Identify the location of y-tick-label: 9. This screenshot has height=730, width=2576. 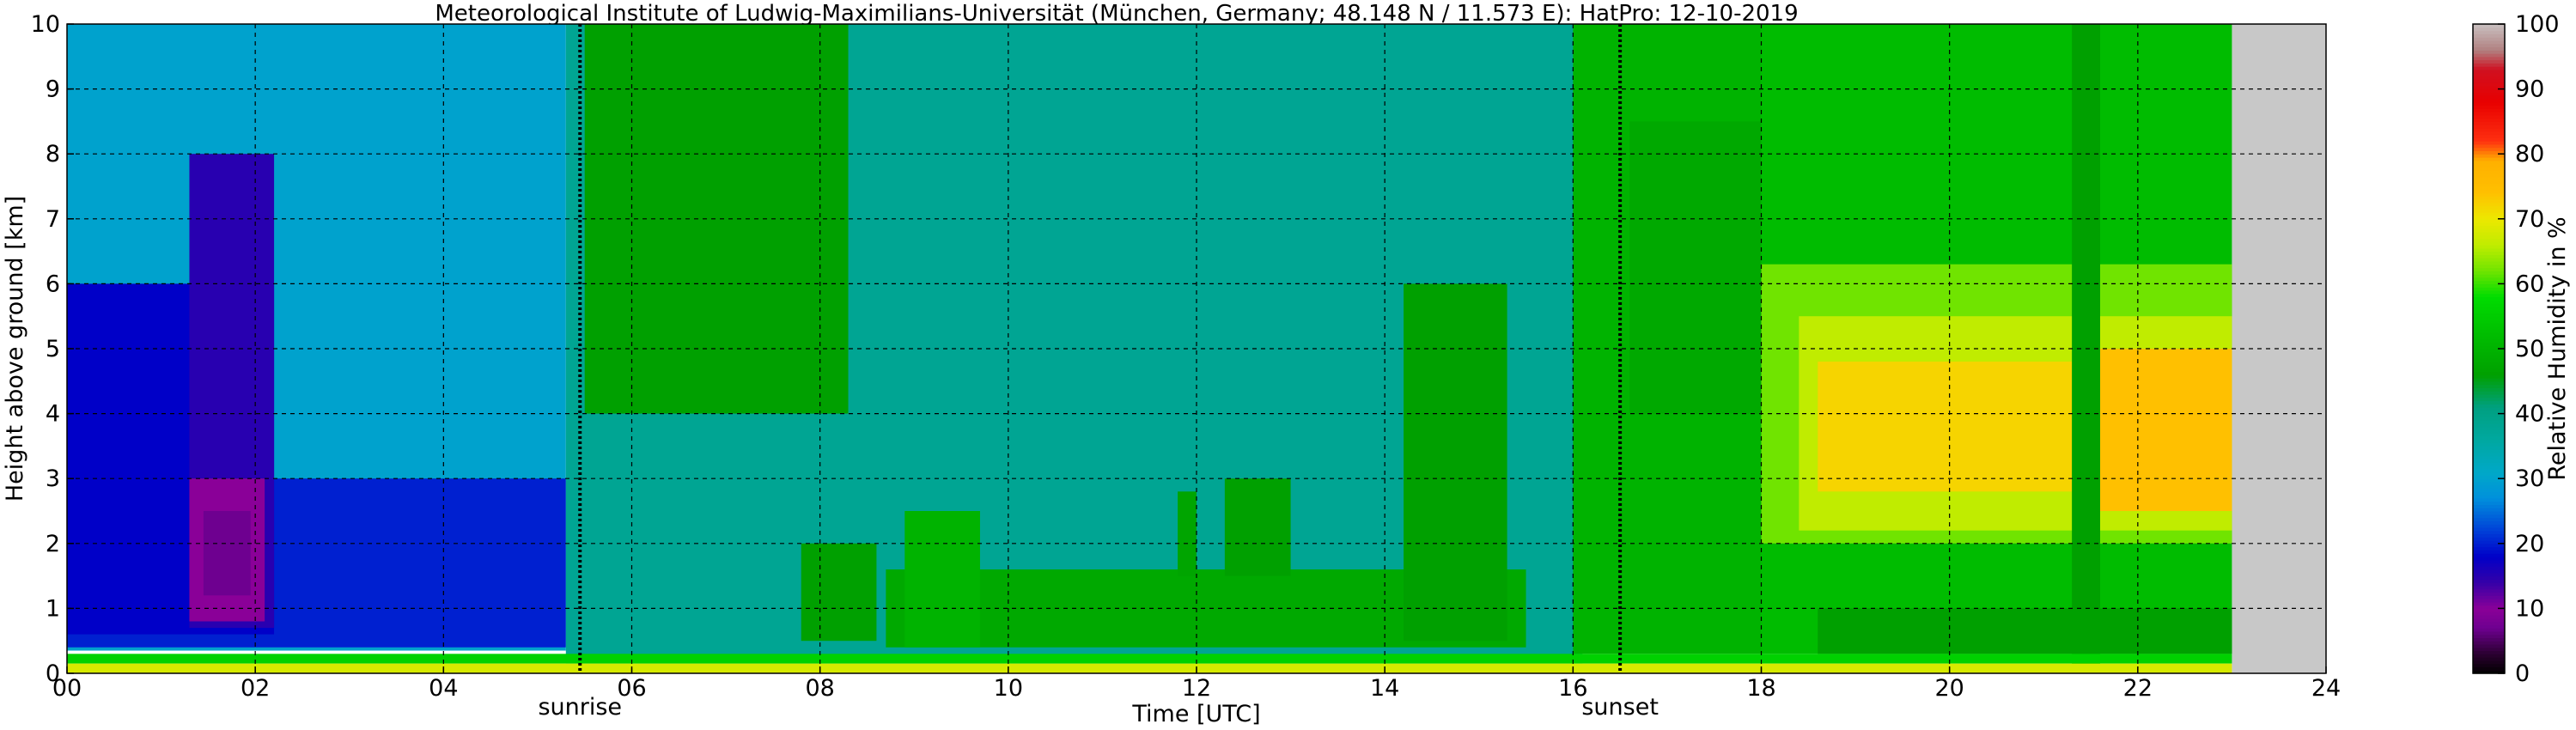
(53, 89).